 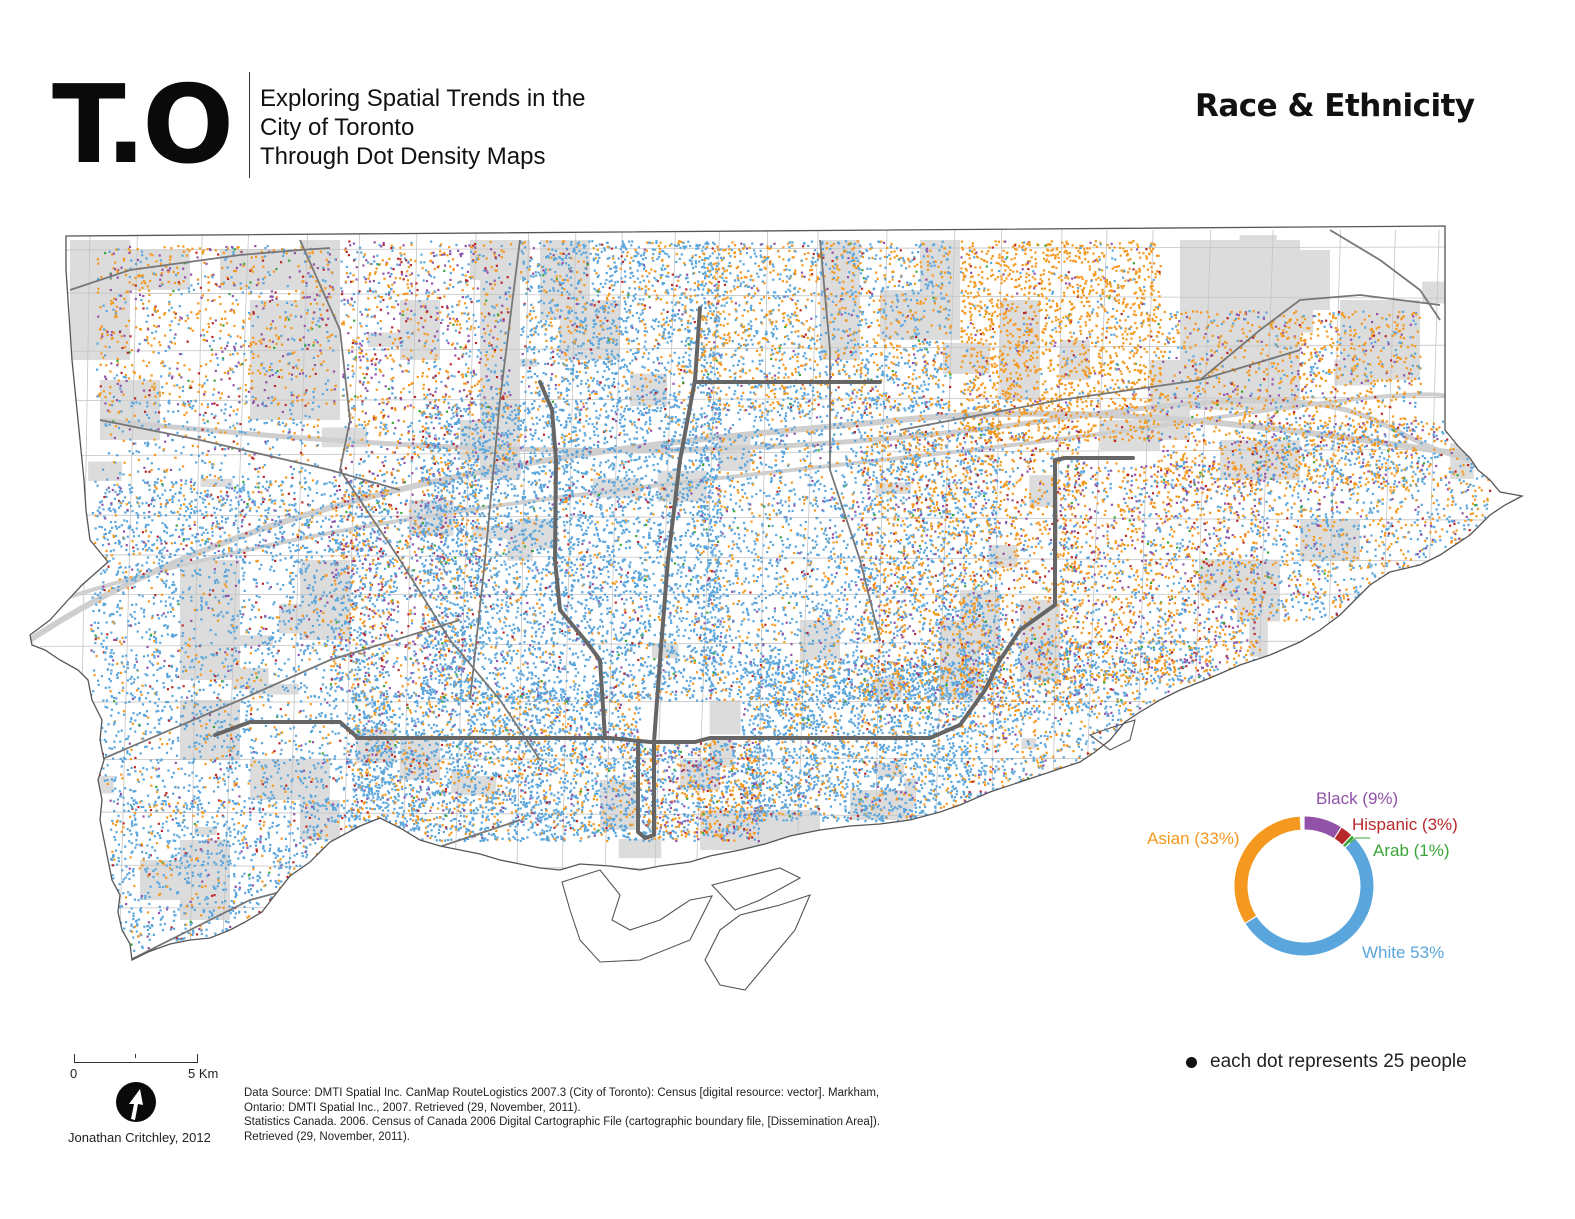 I want to click on author-credit: Jonathan Critchley, 2012, so click(x=139, y=1137).